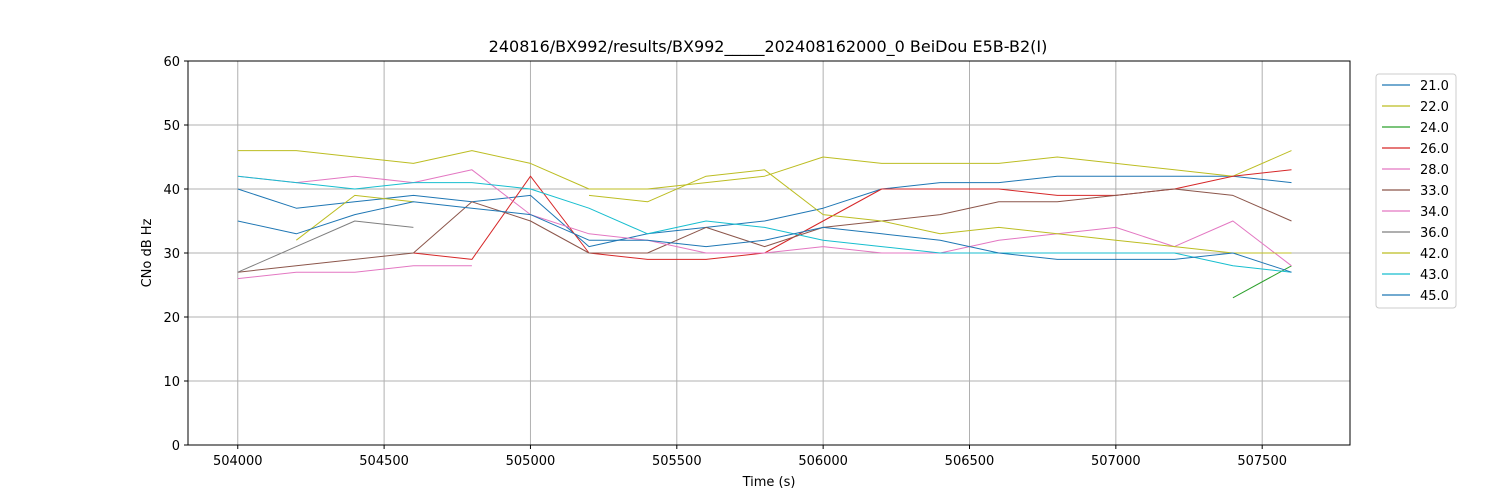  Describe the element at coordinates (823, 461) in the screenshot. I see `x-tick-label: 506000` at that location.